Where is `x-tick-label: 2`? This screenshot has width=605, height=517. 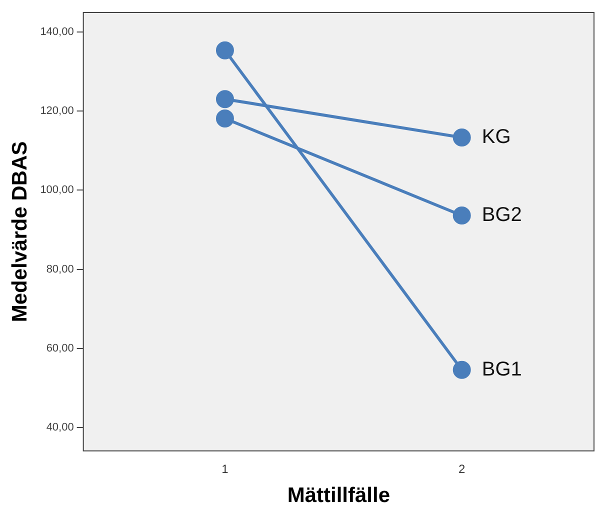 x-tick-label: 2 is located at coordinates (462, 469).